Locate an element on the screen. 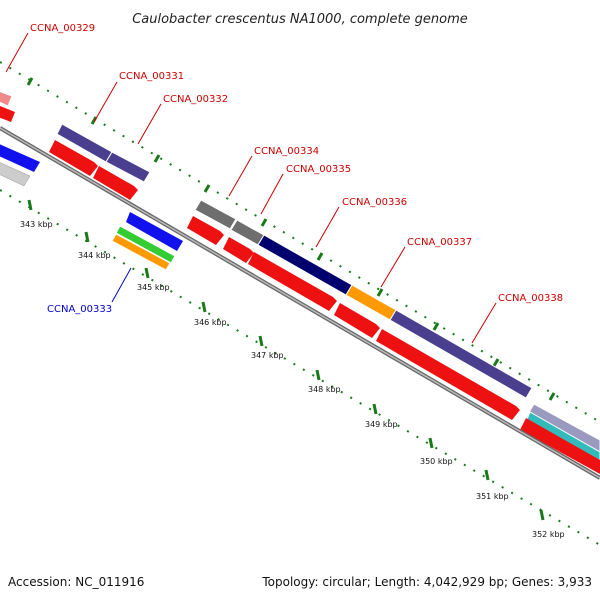  gene-label-ccna-00337: CCNA_00337 is located at coordinates (439, 242).